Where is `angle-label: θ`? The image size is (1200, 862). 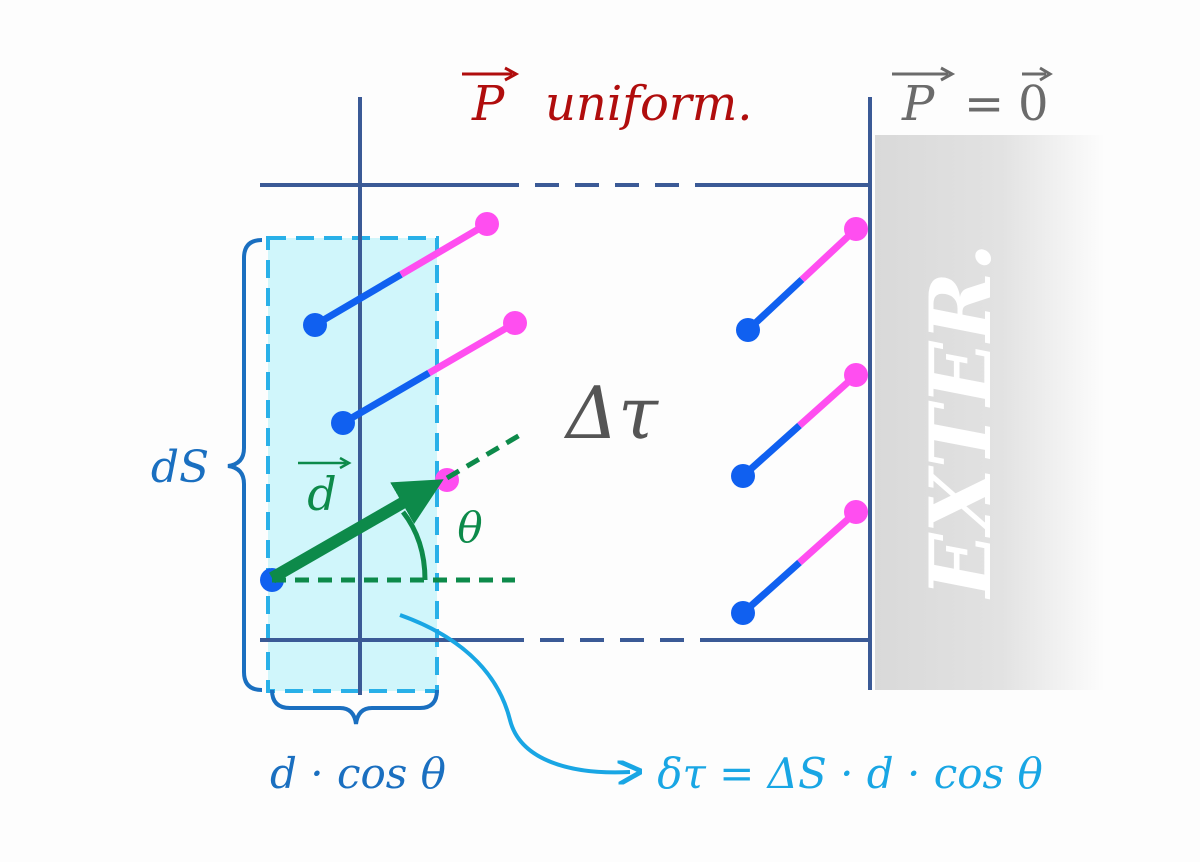 angle-label: θ is located at coordinates (469, 527).